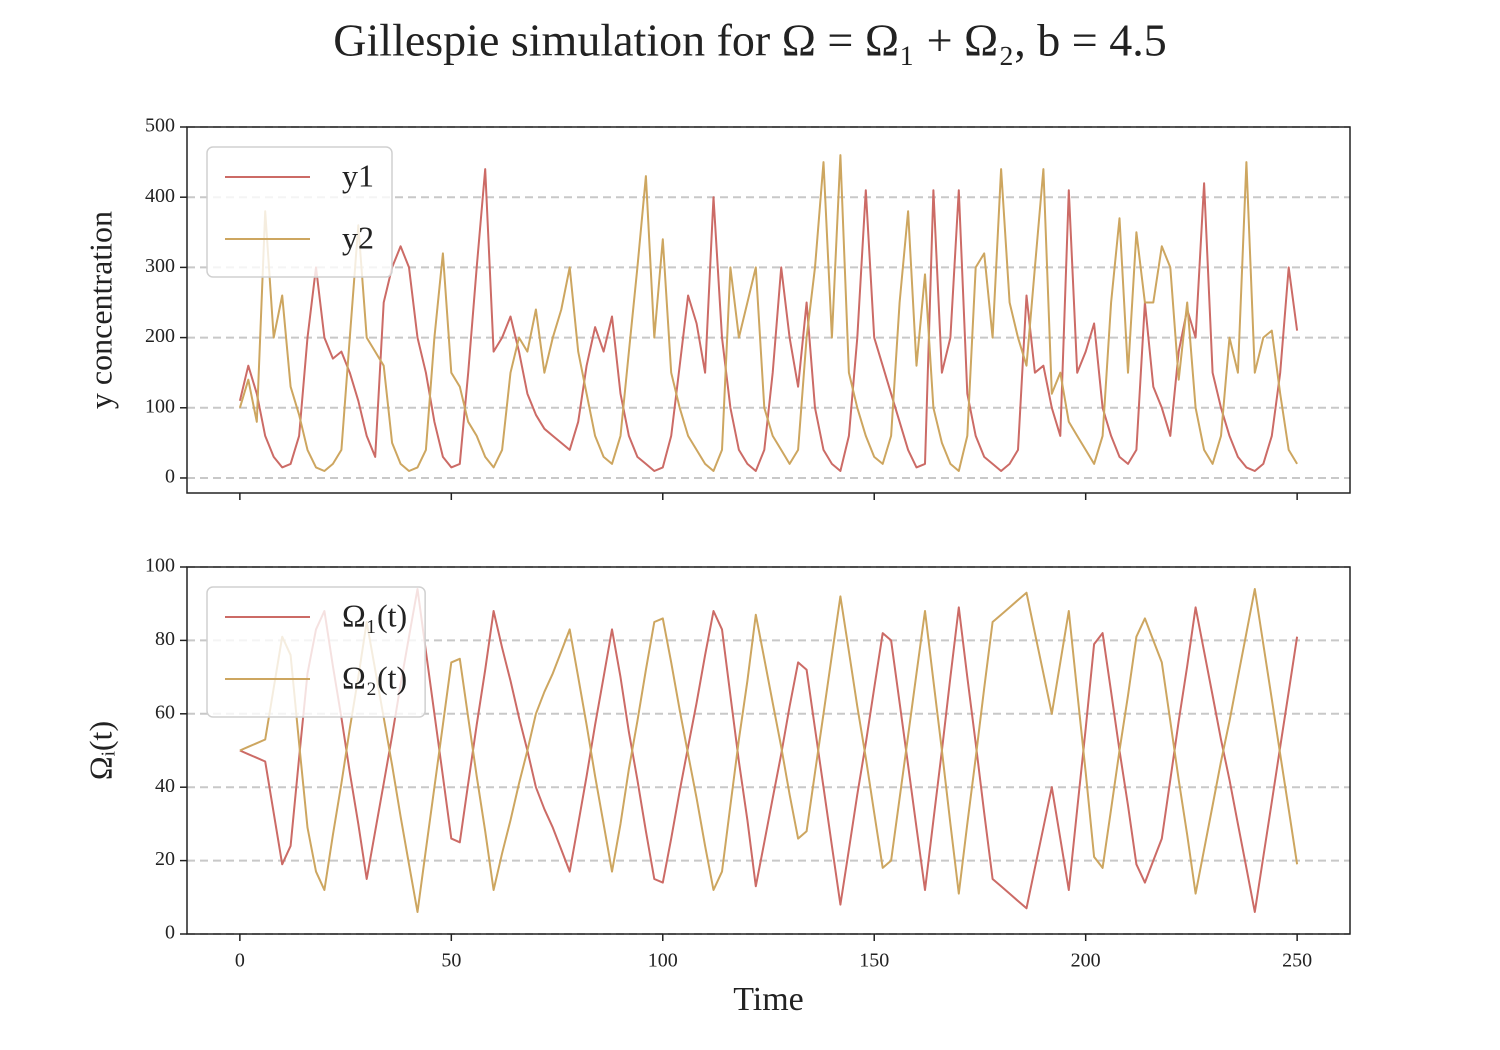 Image resolution: width=1500 pixels, height=1050 pixels. I want to click on legend: Ω₁(t) Ω₂(t), so click(316, 652).